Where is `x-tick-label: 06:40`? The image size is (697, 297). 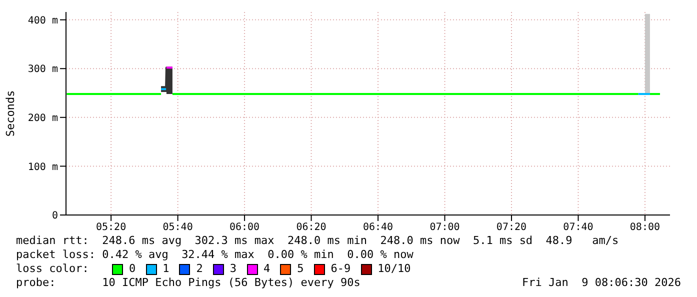 x-tick-label: 06:40 is located at coordinates (378, 228).